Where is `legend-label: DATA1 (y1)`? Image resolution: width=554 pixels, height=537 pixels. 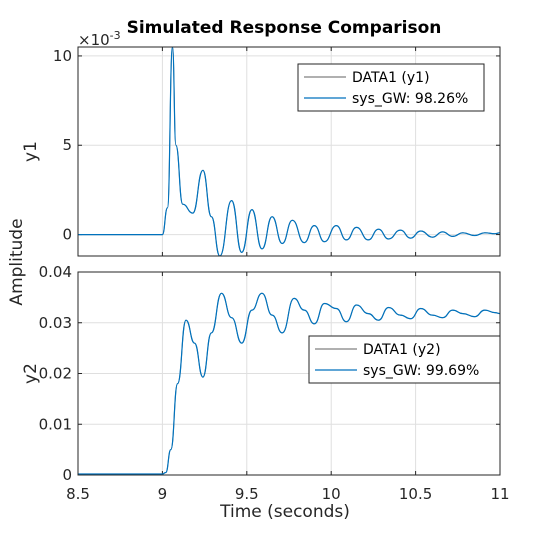
legend-label: DATA1 (y1) is located at coordinates (391, 78).